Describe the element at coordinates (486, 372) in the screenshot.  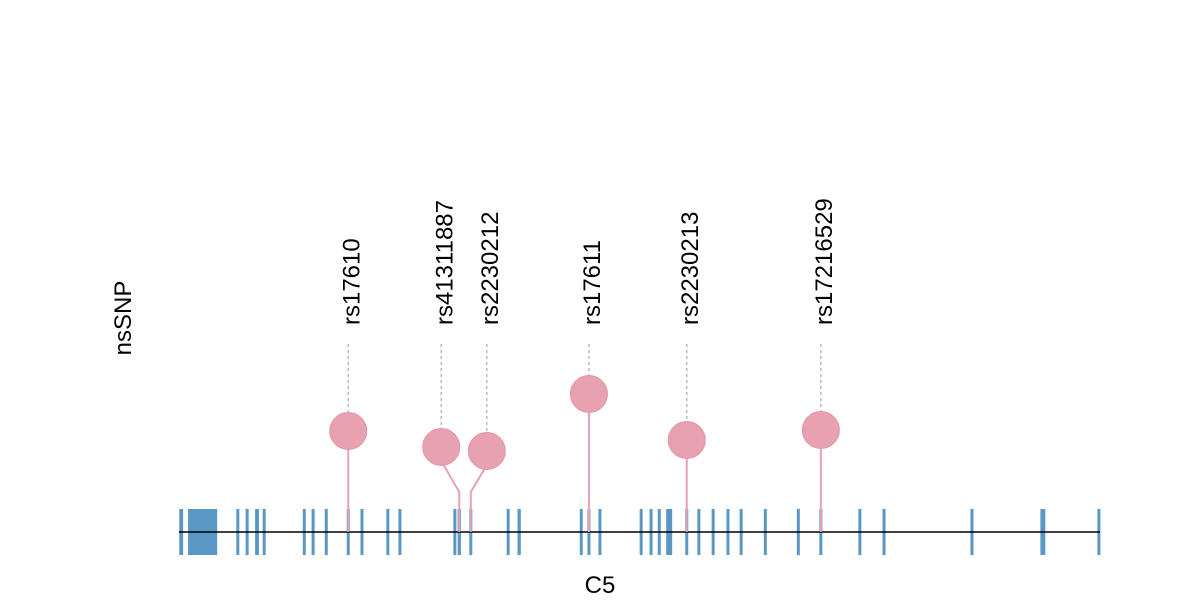
I see `snp-rs2230212: rs2230212` at that location.